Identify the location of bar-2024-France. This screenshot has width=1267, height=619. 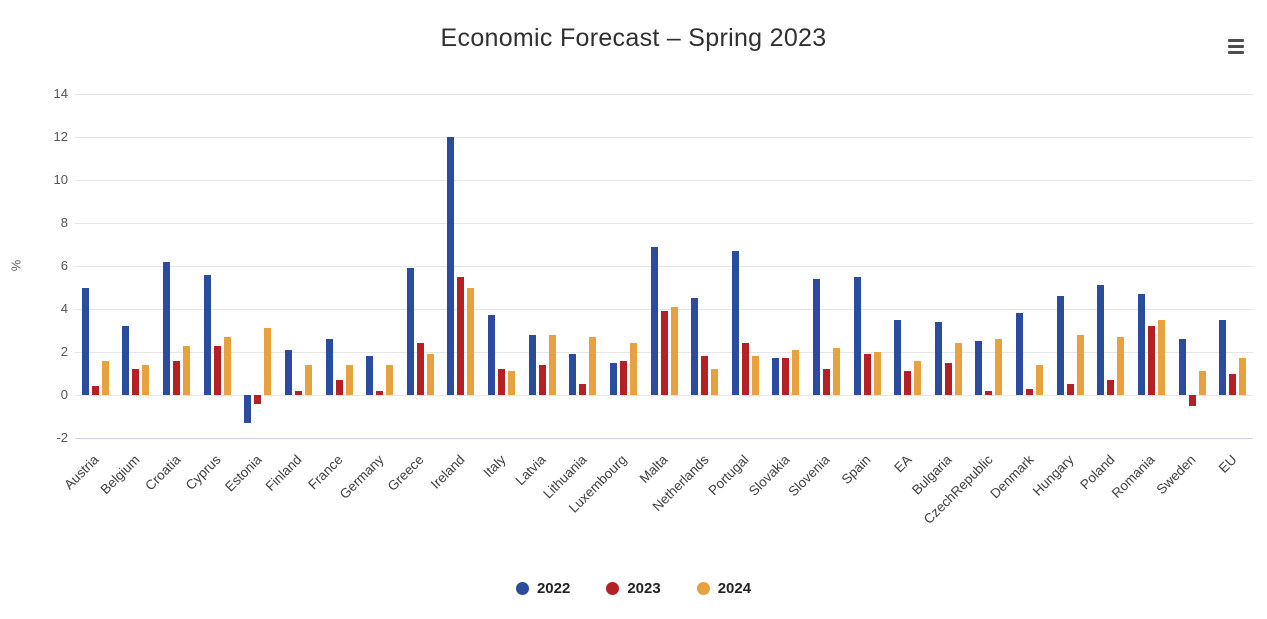
(349, 379).